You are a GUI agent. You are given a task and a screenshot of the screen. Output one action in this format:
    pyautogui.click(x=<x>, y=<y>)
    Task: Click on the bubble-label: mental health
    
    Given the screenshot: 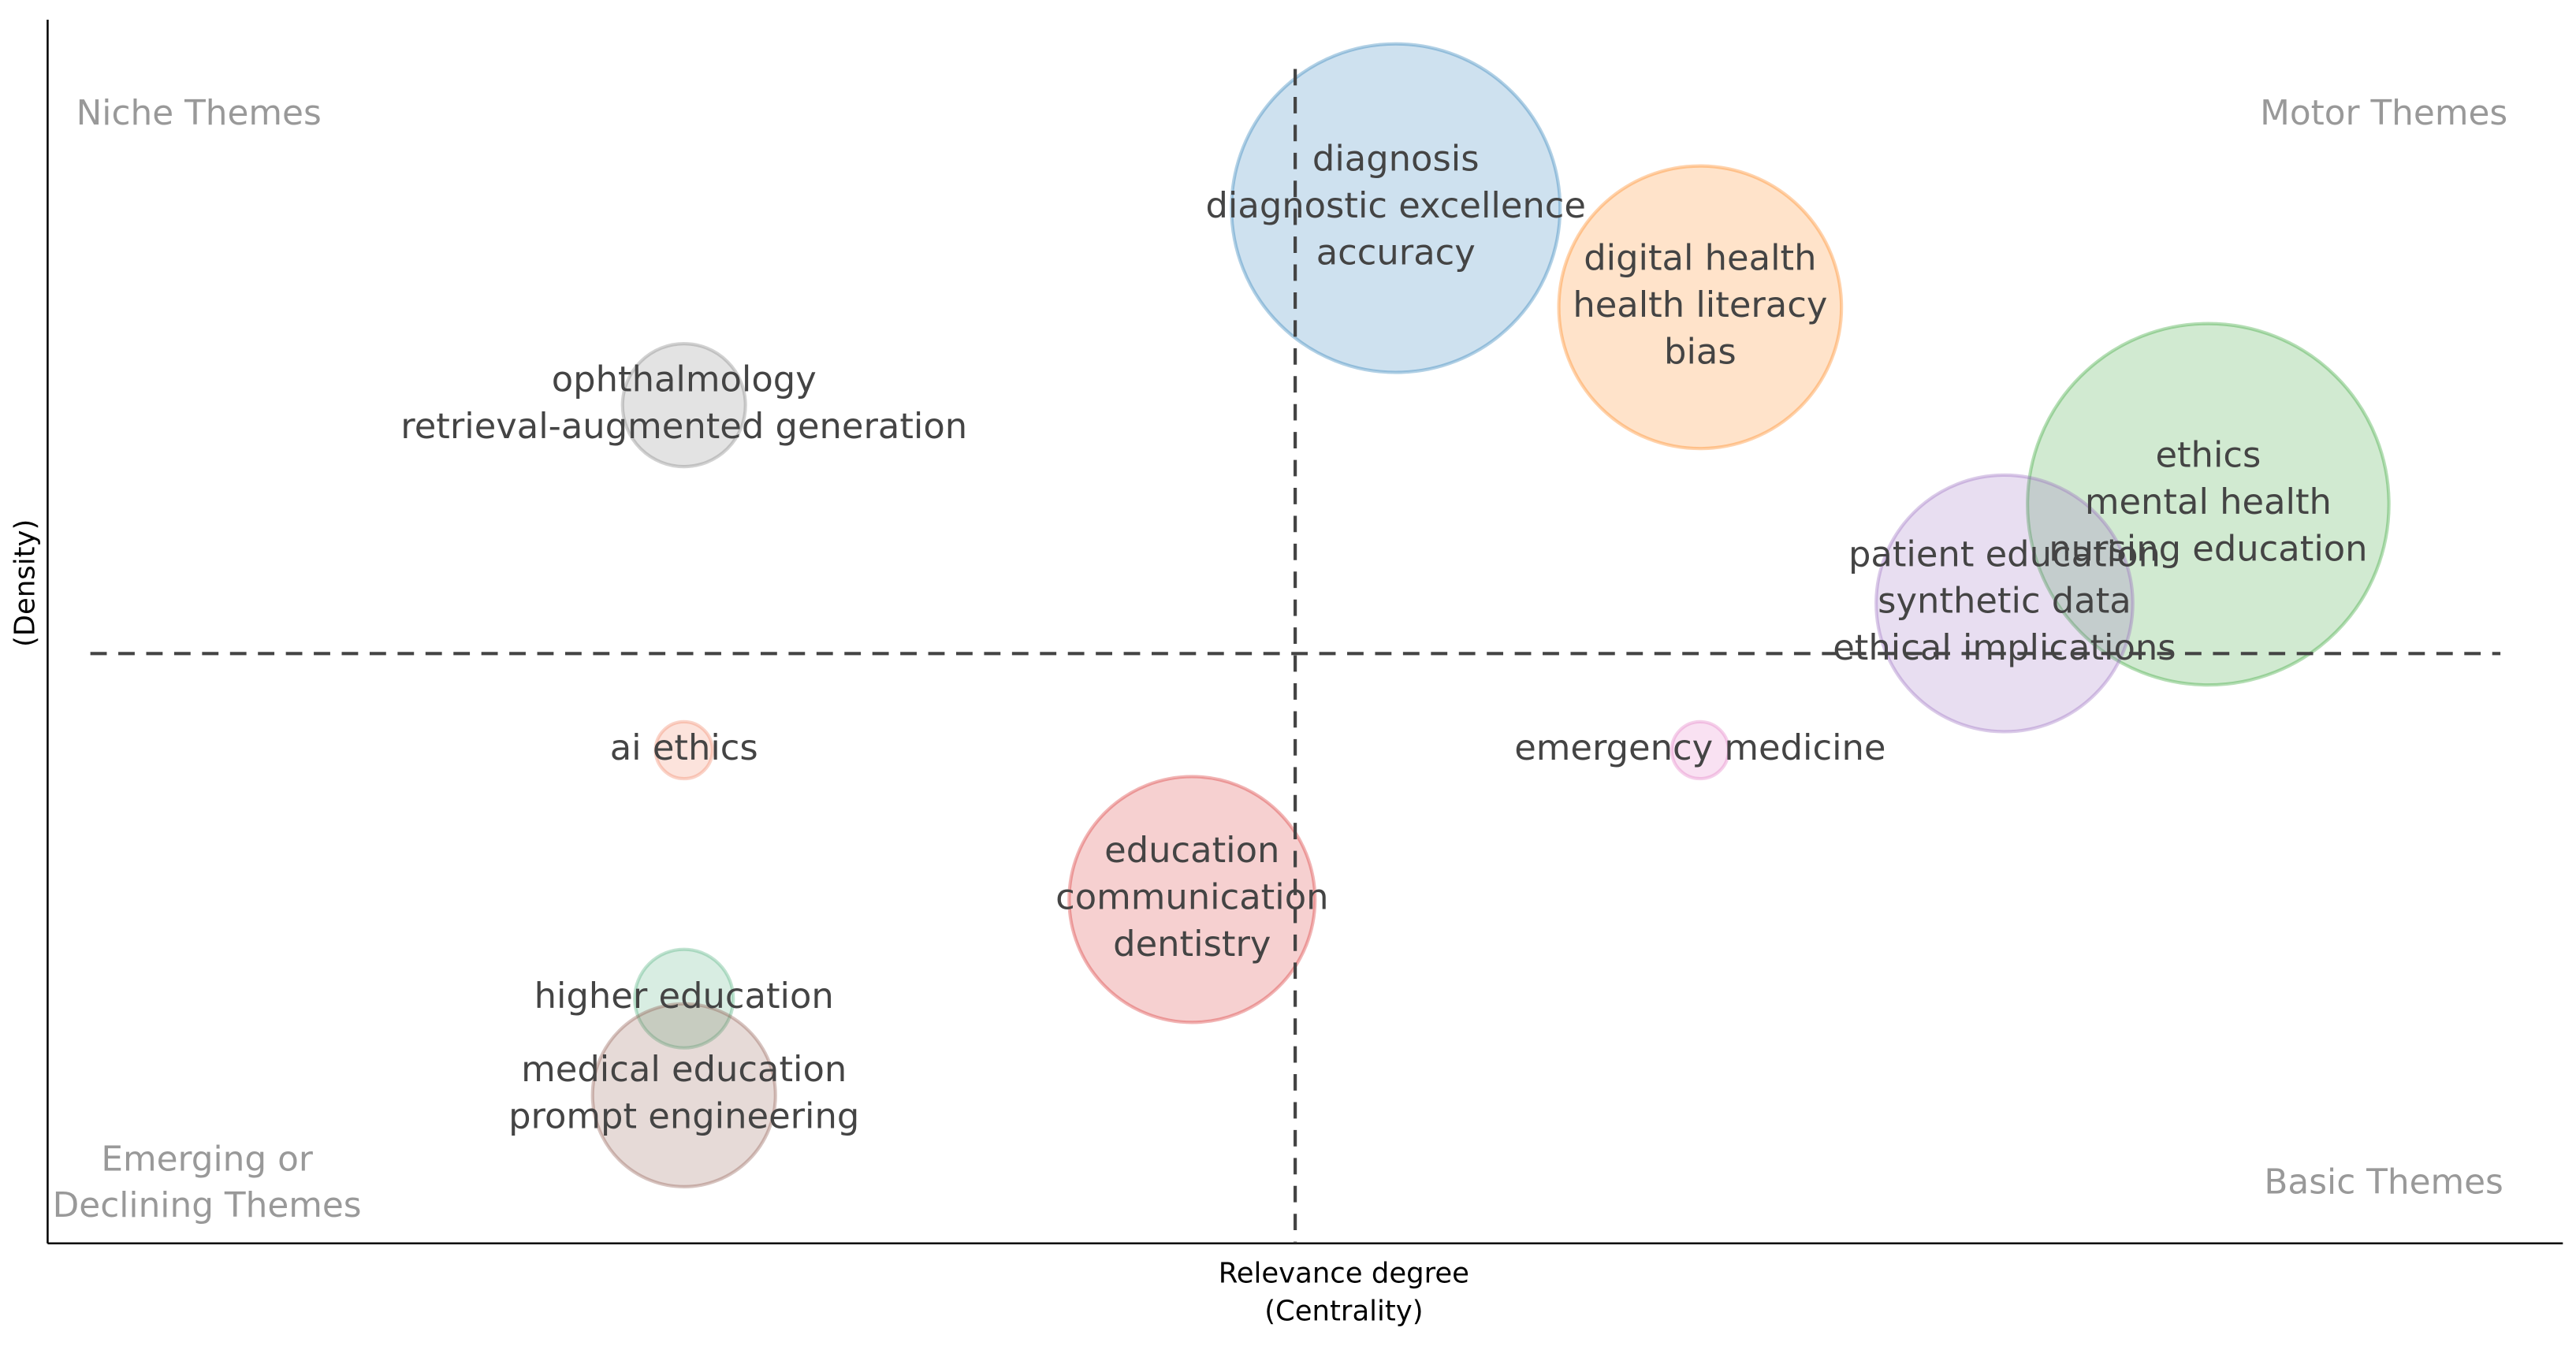 What is the action you would take?
    pyautogui.click(x=2208, y=501)
    